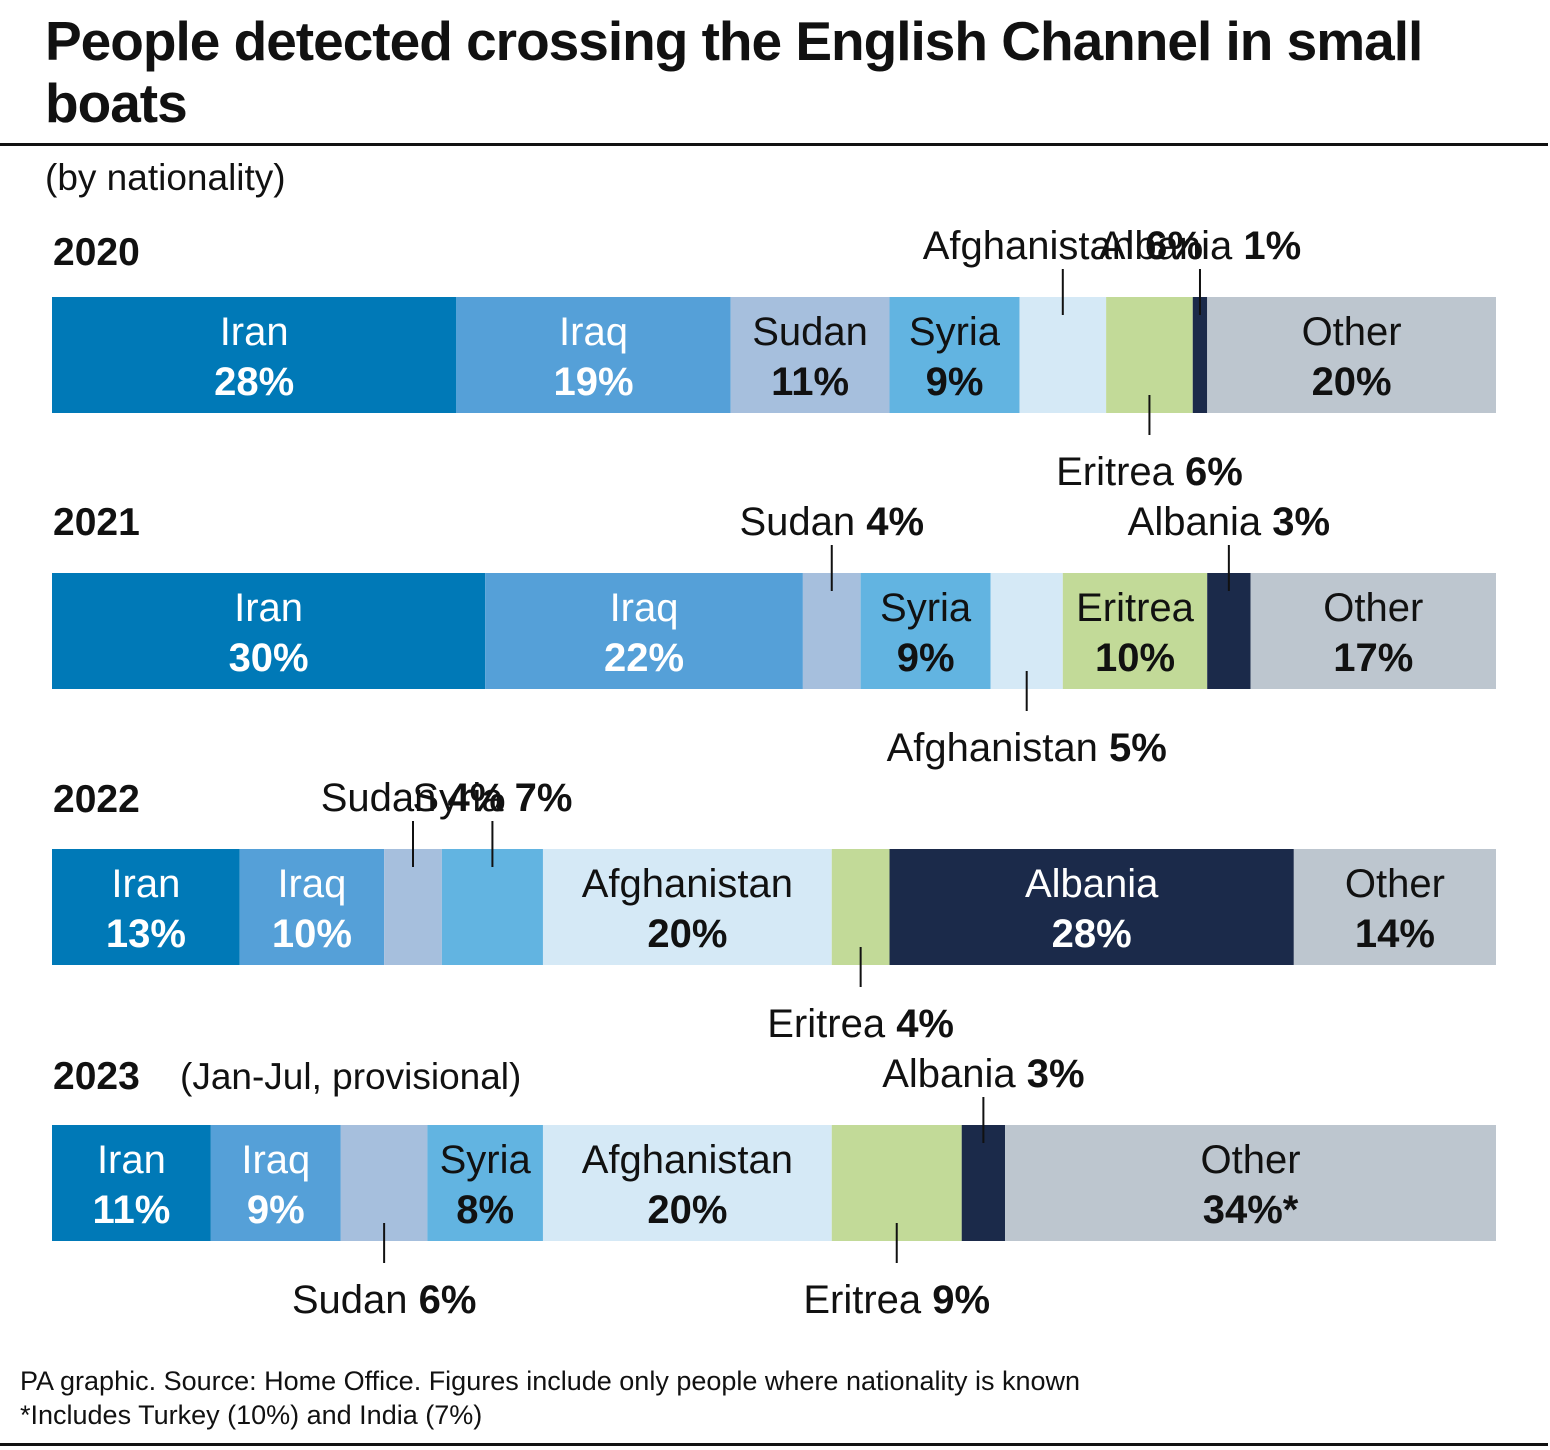  I want to click on bar-segment-2020-afghanistan, so click(1063, 355).